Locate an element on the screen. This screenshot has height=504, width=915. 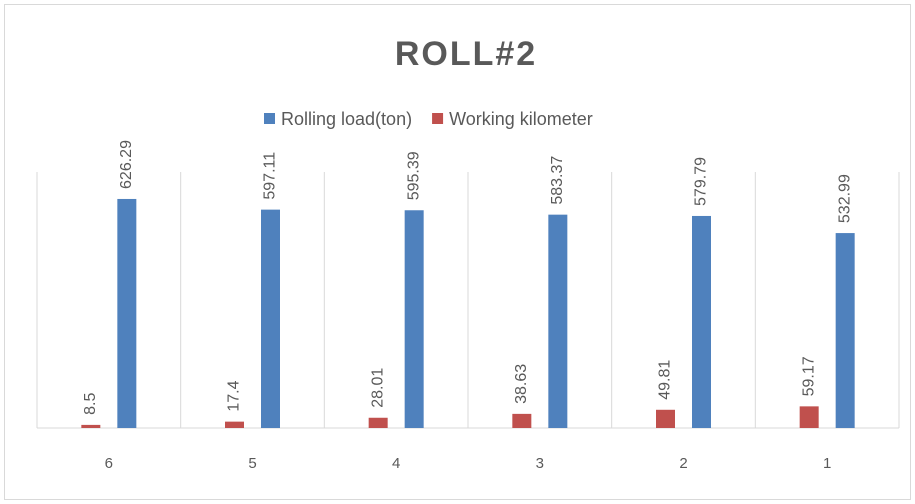
data-label: 626.29 is located at coordinates (126, 164).